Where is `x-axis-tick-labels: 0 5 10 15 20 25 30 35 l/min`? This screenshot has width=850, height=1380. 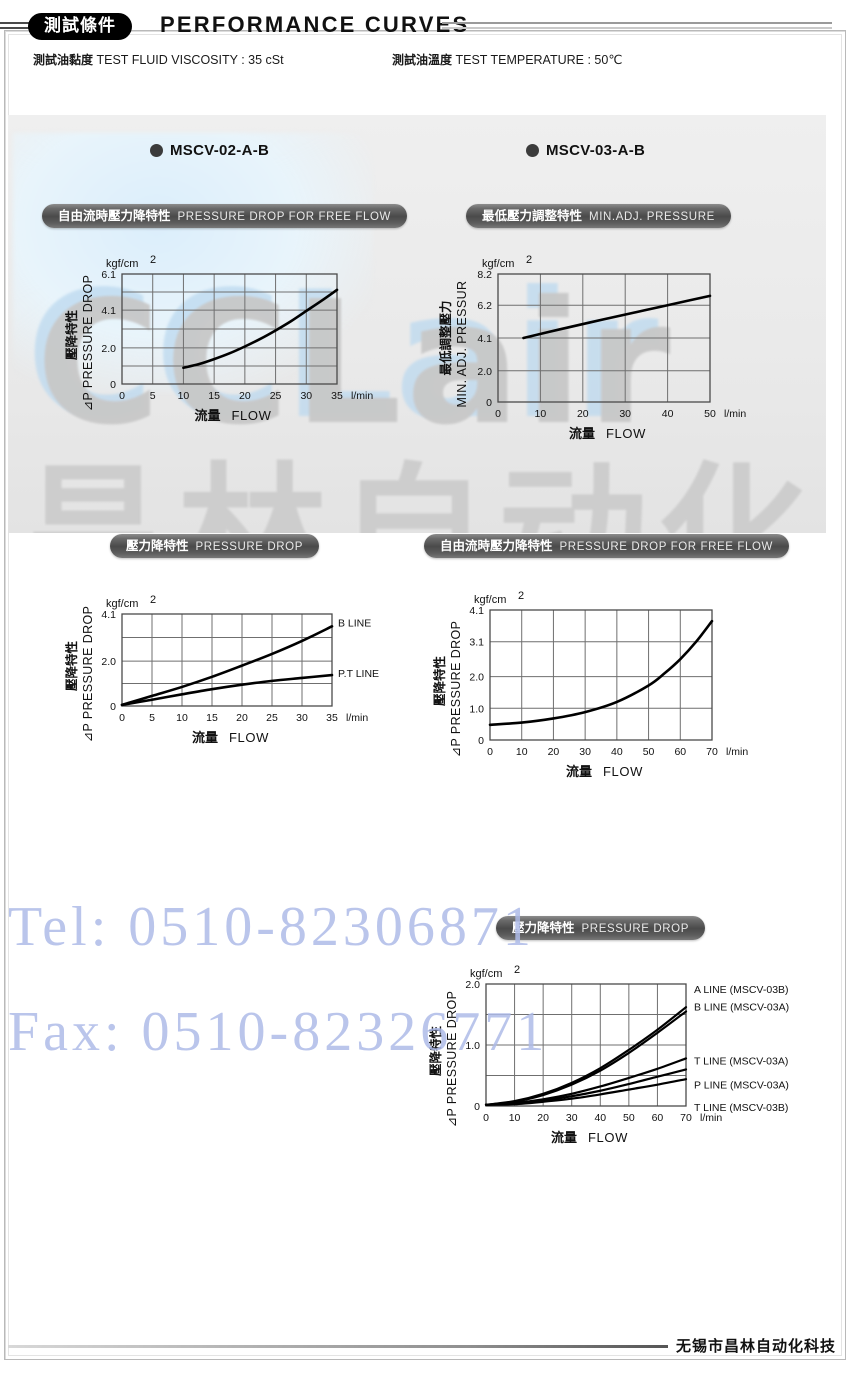 x-axis-tick-labels: 0 5 10 15 20 25 30 35 l/min is located at coordinates (243, 718).